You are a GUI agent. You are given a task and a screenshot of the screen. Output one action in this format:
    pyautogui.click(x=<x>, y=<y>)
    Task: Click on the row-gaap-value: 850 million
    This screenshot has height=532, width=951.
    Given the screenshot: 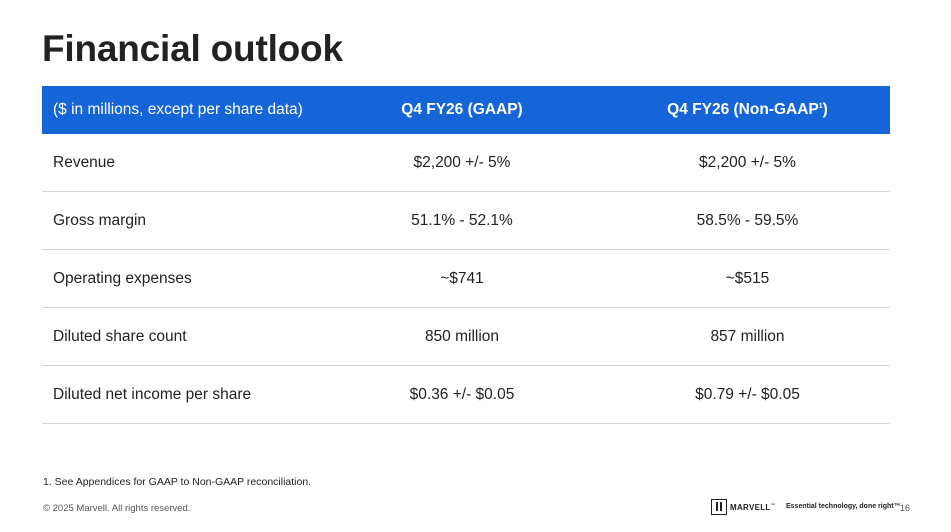 What is the action you would take?
    pyautogui.click(x=462, y=336)
    